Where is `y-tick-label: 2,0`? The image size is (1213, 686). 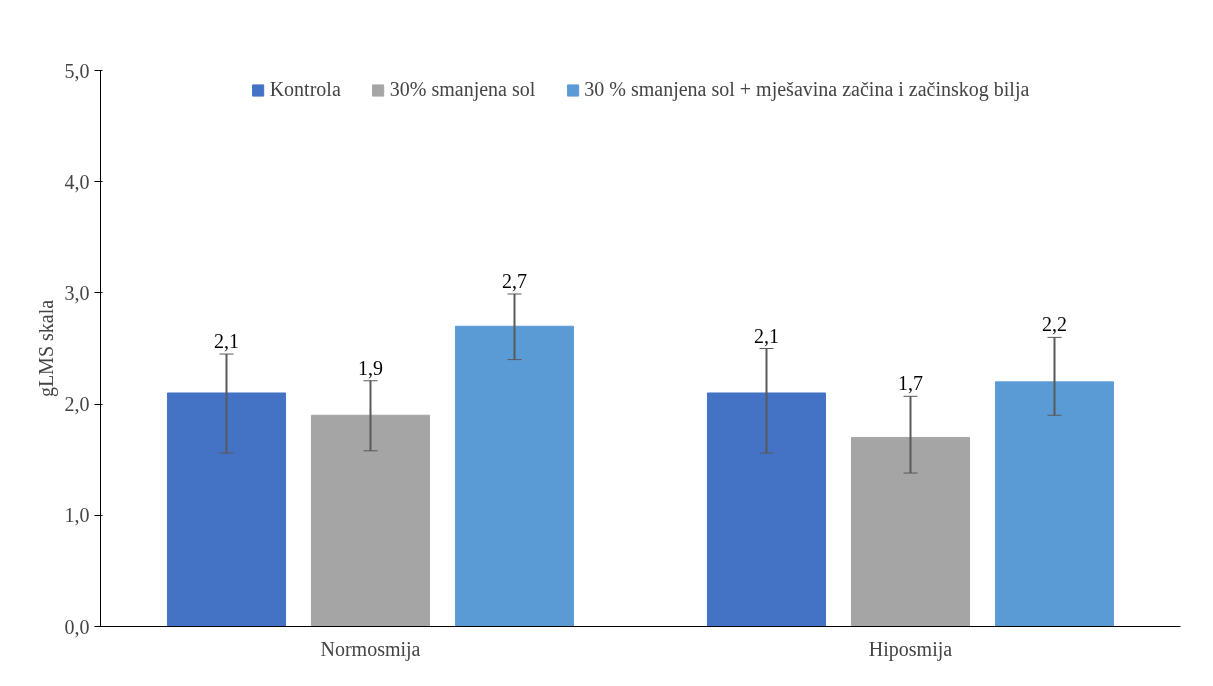 y-tick-label: 2,0 is located at coordinates (77, 404).